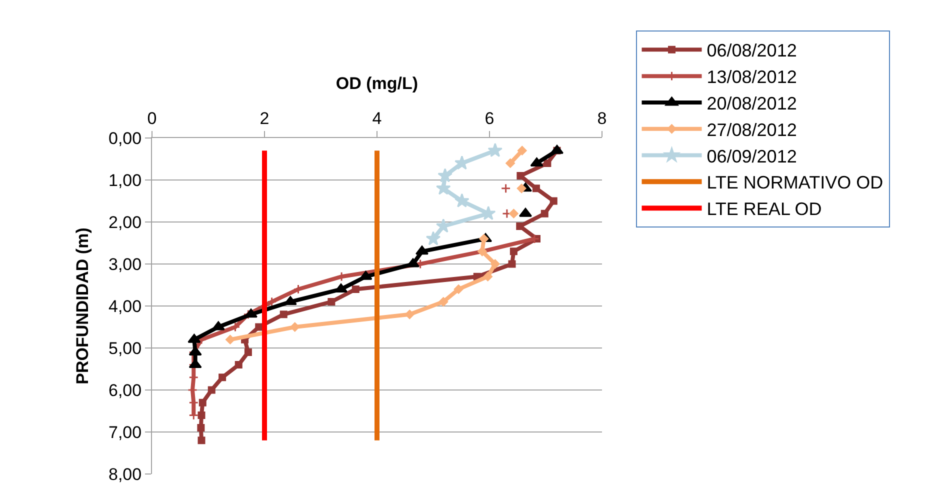  What do you see at coordinates (125, 222) in the screenshot?
I see `y-tick-label: 2,00` at bounding box center [125, 222].